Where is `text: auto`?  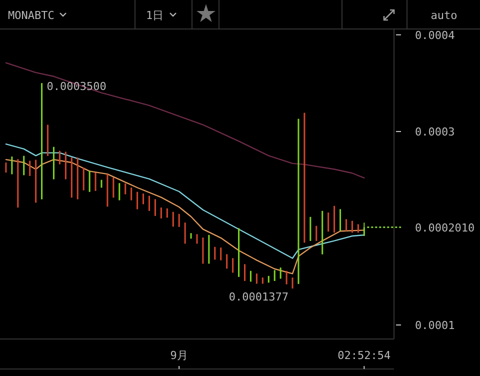 text: auto is located at coordinates (444, 15).